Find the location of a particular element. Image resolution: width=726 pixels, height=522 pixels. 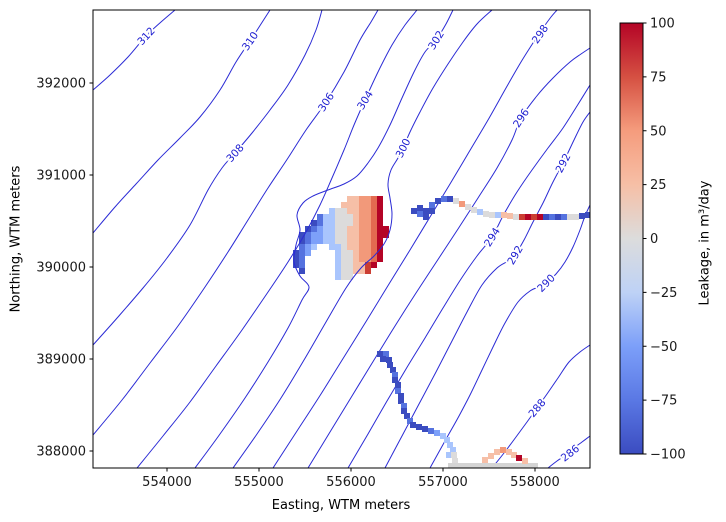

y-tick-label: 392000 is located at coordinates (61, 84).